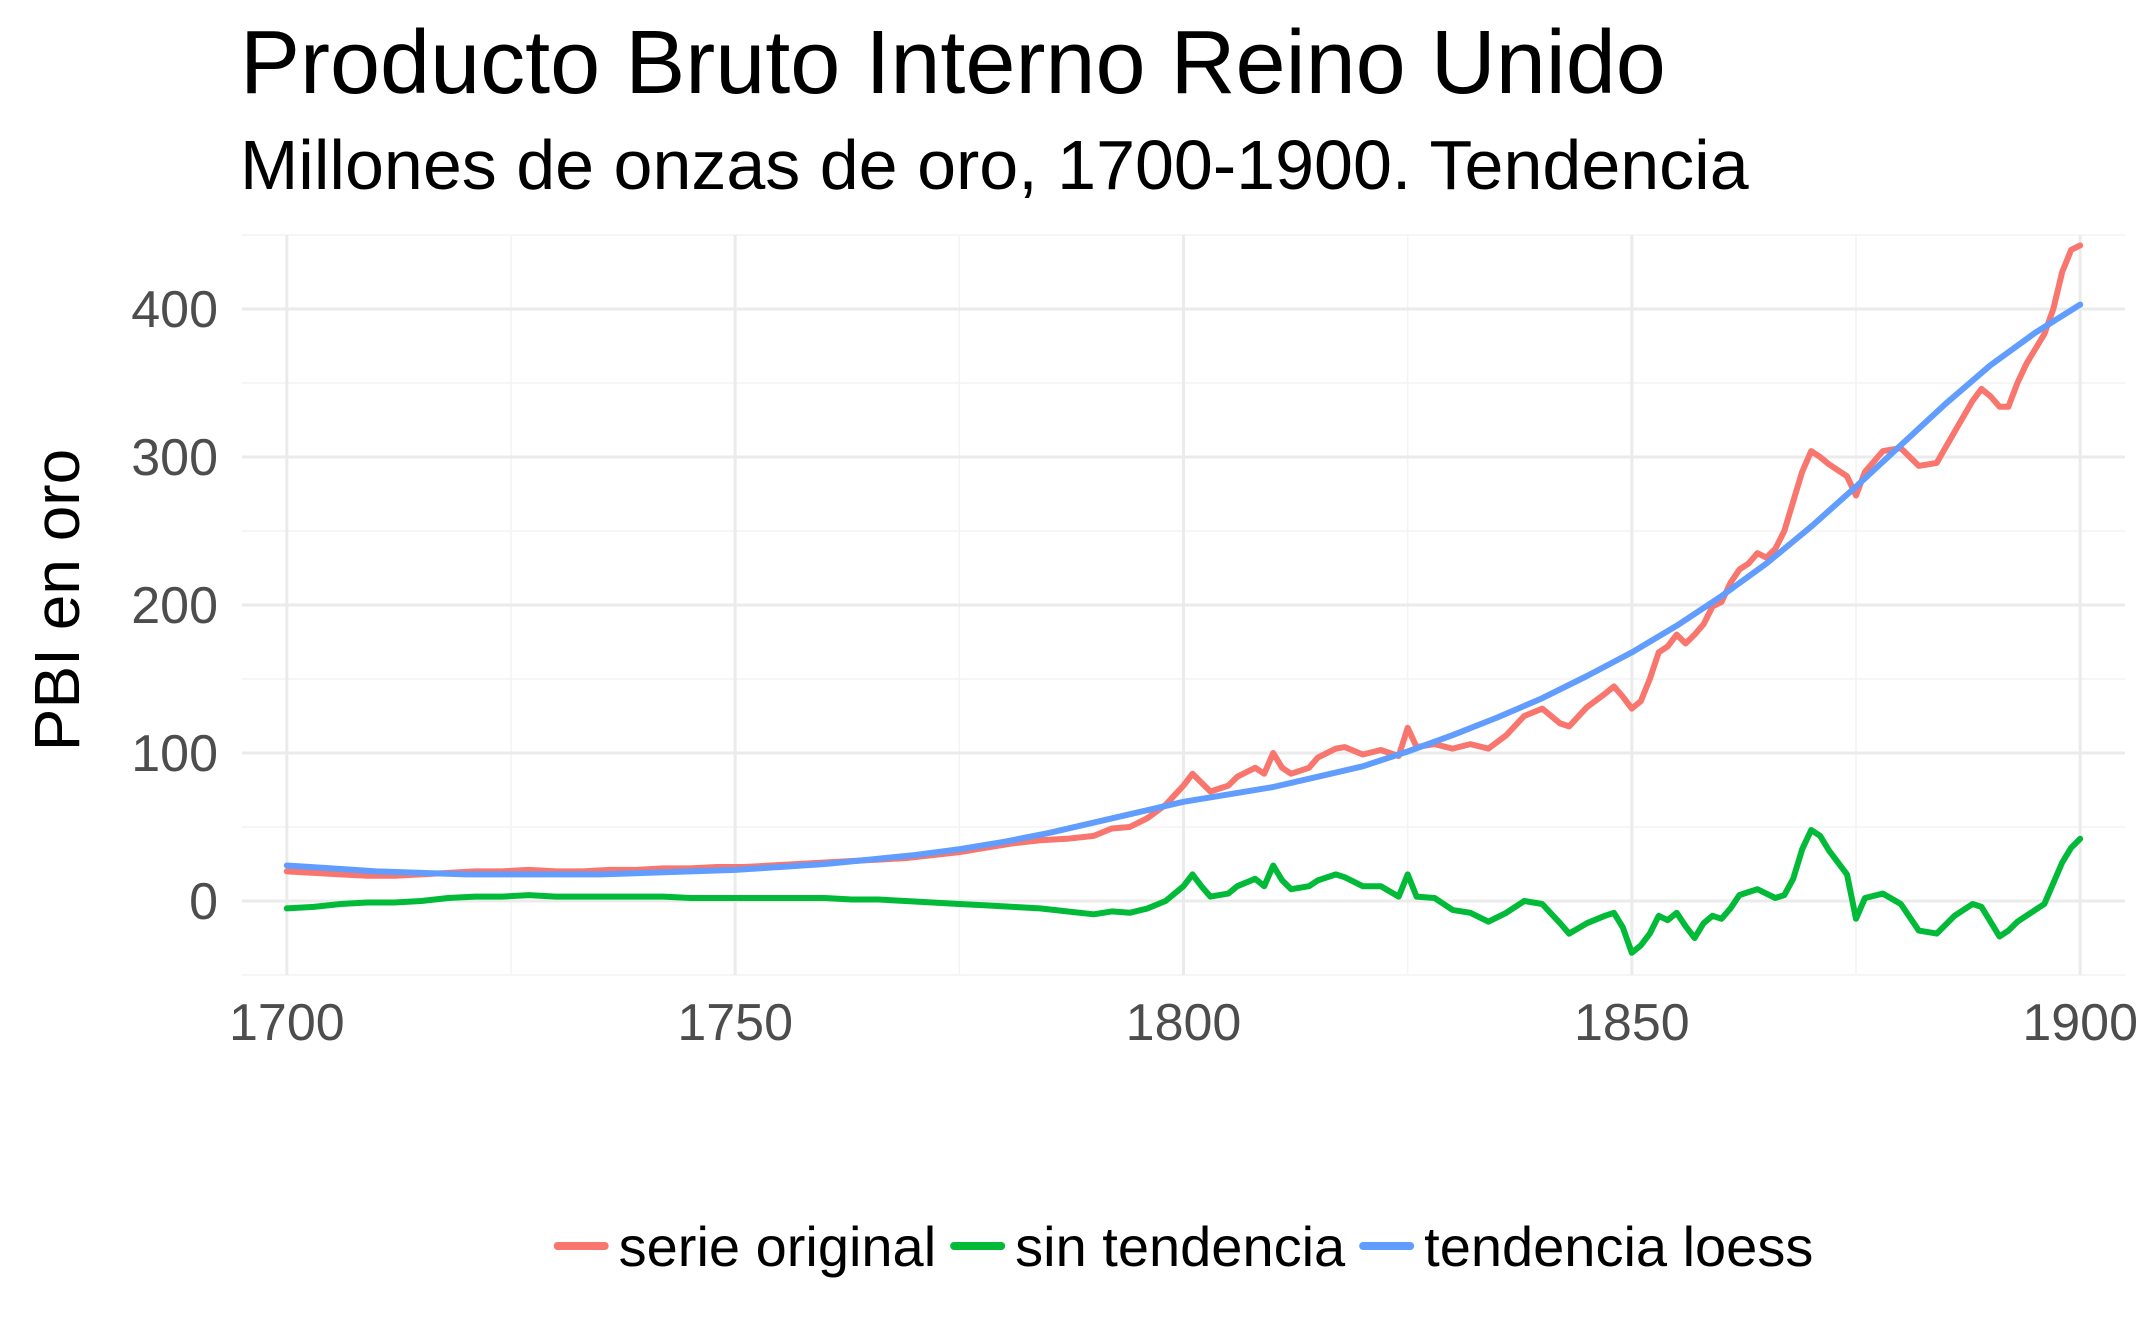  What do you see at coordinates (174, 458) in the screenshot?
I see `y-tick-label: 300` at bounding box center [174, 458].